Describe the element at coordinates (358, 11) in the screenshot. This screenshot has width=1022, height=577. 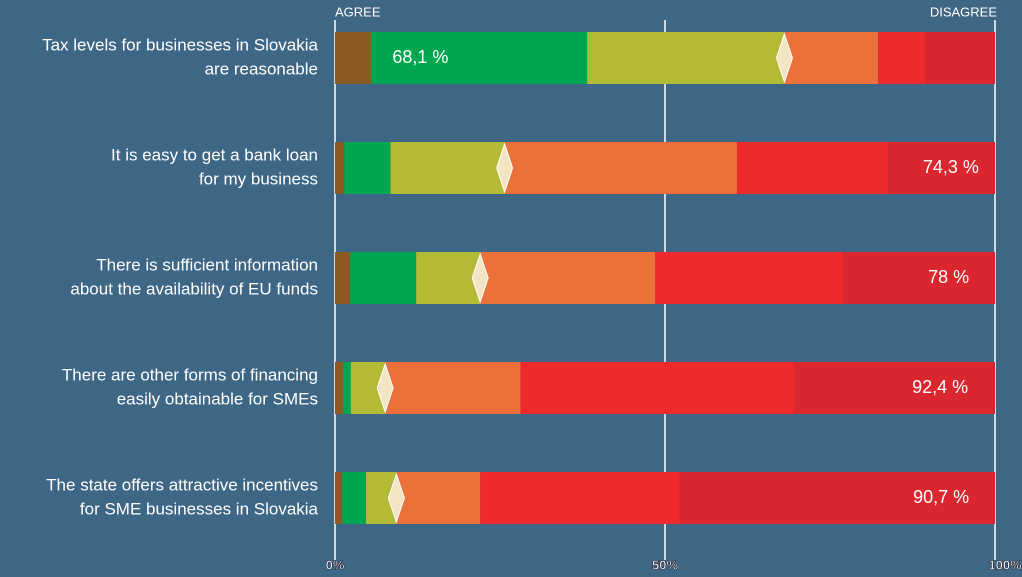
I see `agree-label: AGREE` at that location.